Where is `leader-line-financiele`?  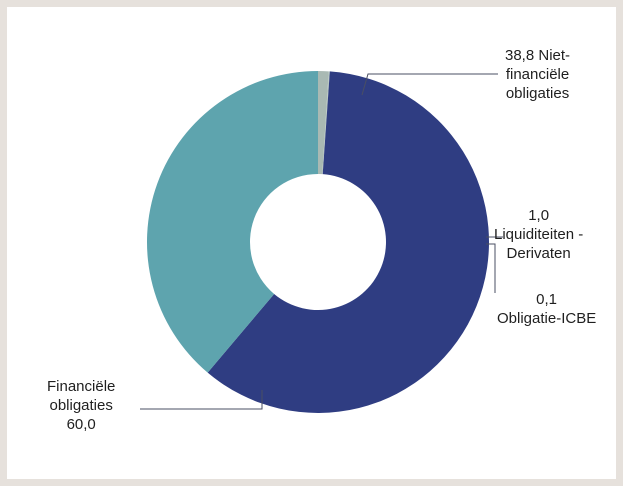
leader-line-financiele is located at coordinates (201, 400).